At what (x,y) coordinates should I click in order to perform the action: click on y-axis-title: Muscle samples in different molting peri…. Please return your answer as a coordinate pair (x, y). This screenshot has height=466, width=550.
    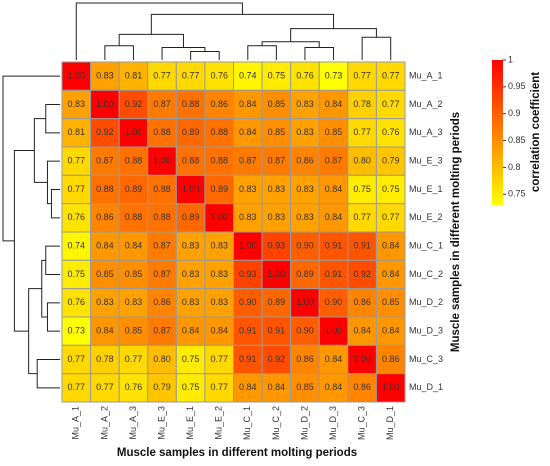
    Looking at the image, I should click on (456, 232).